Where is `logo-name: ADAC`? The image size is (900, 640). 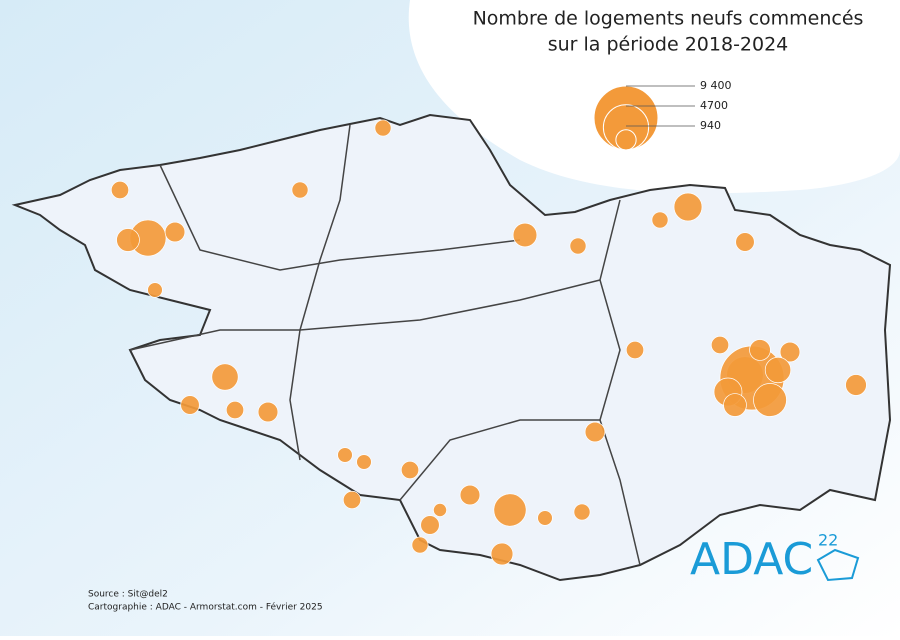 logo-name: ADAC is located at coordinates (751, 559).